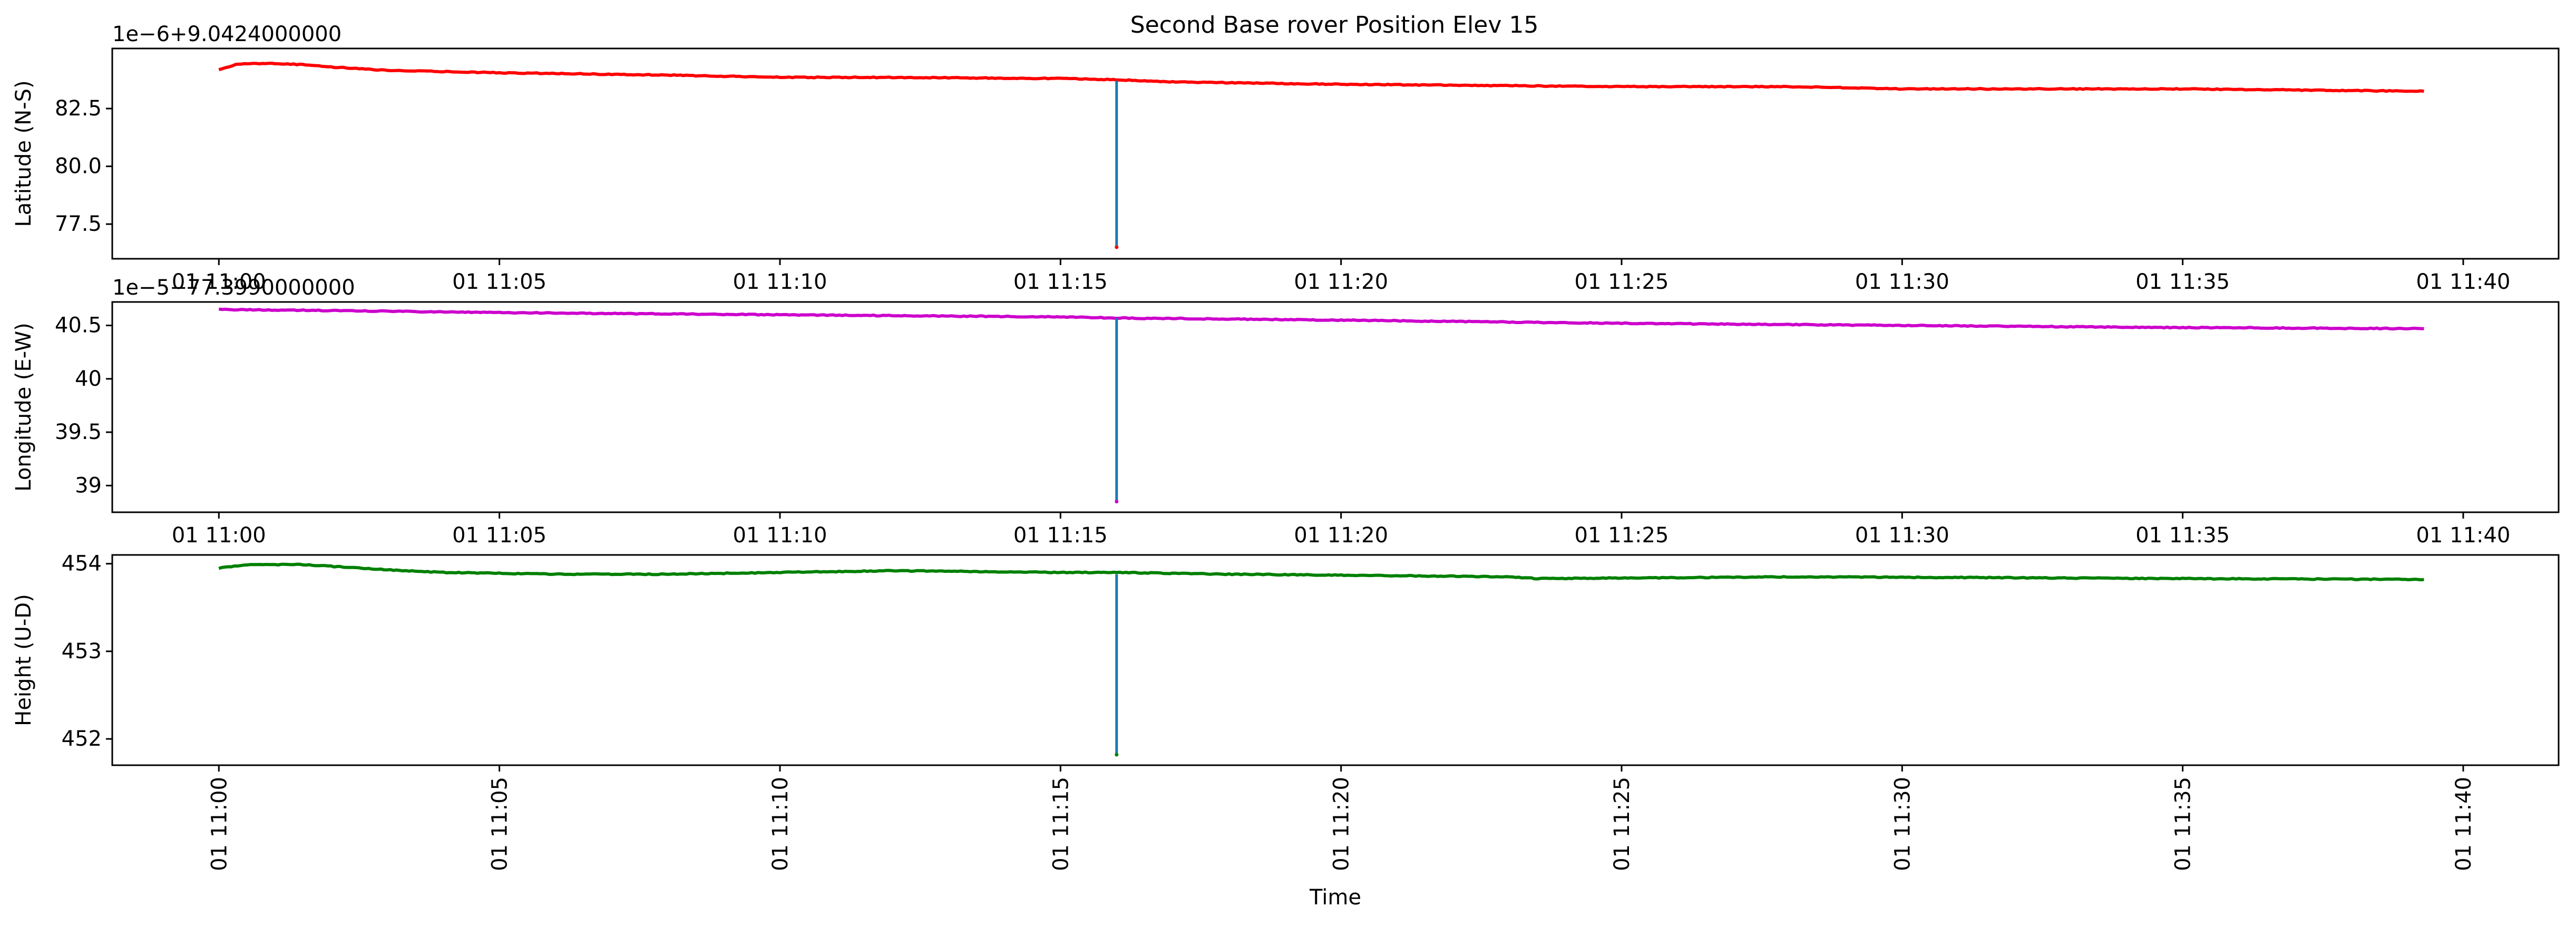 The height and width of the screenshot is (927, 2576). I want to click on panel-1-xtick-label-6: 01 11:30, so click(1902, 282).